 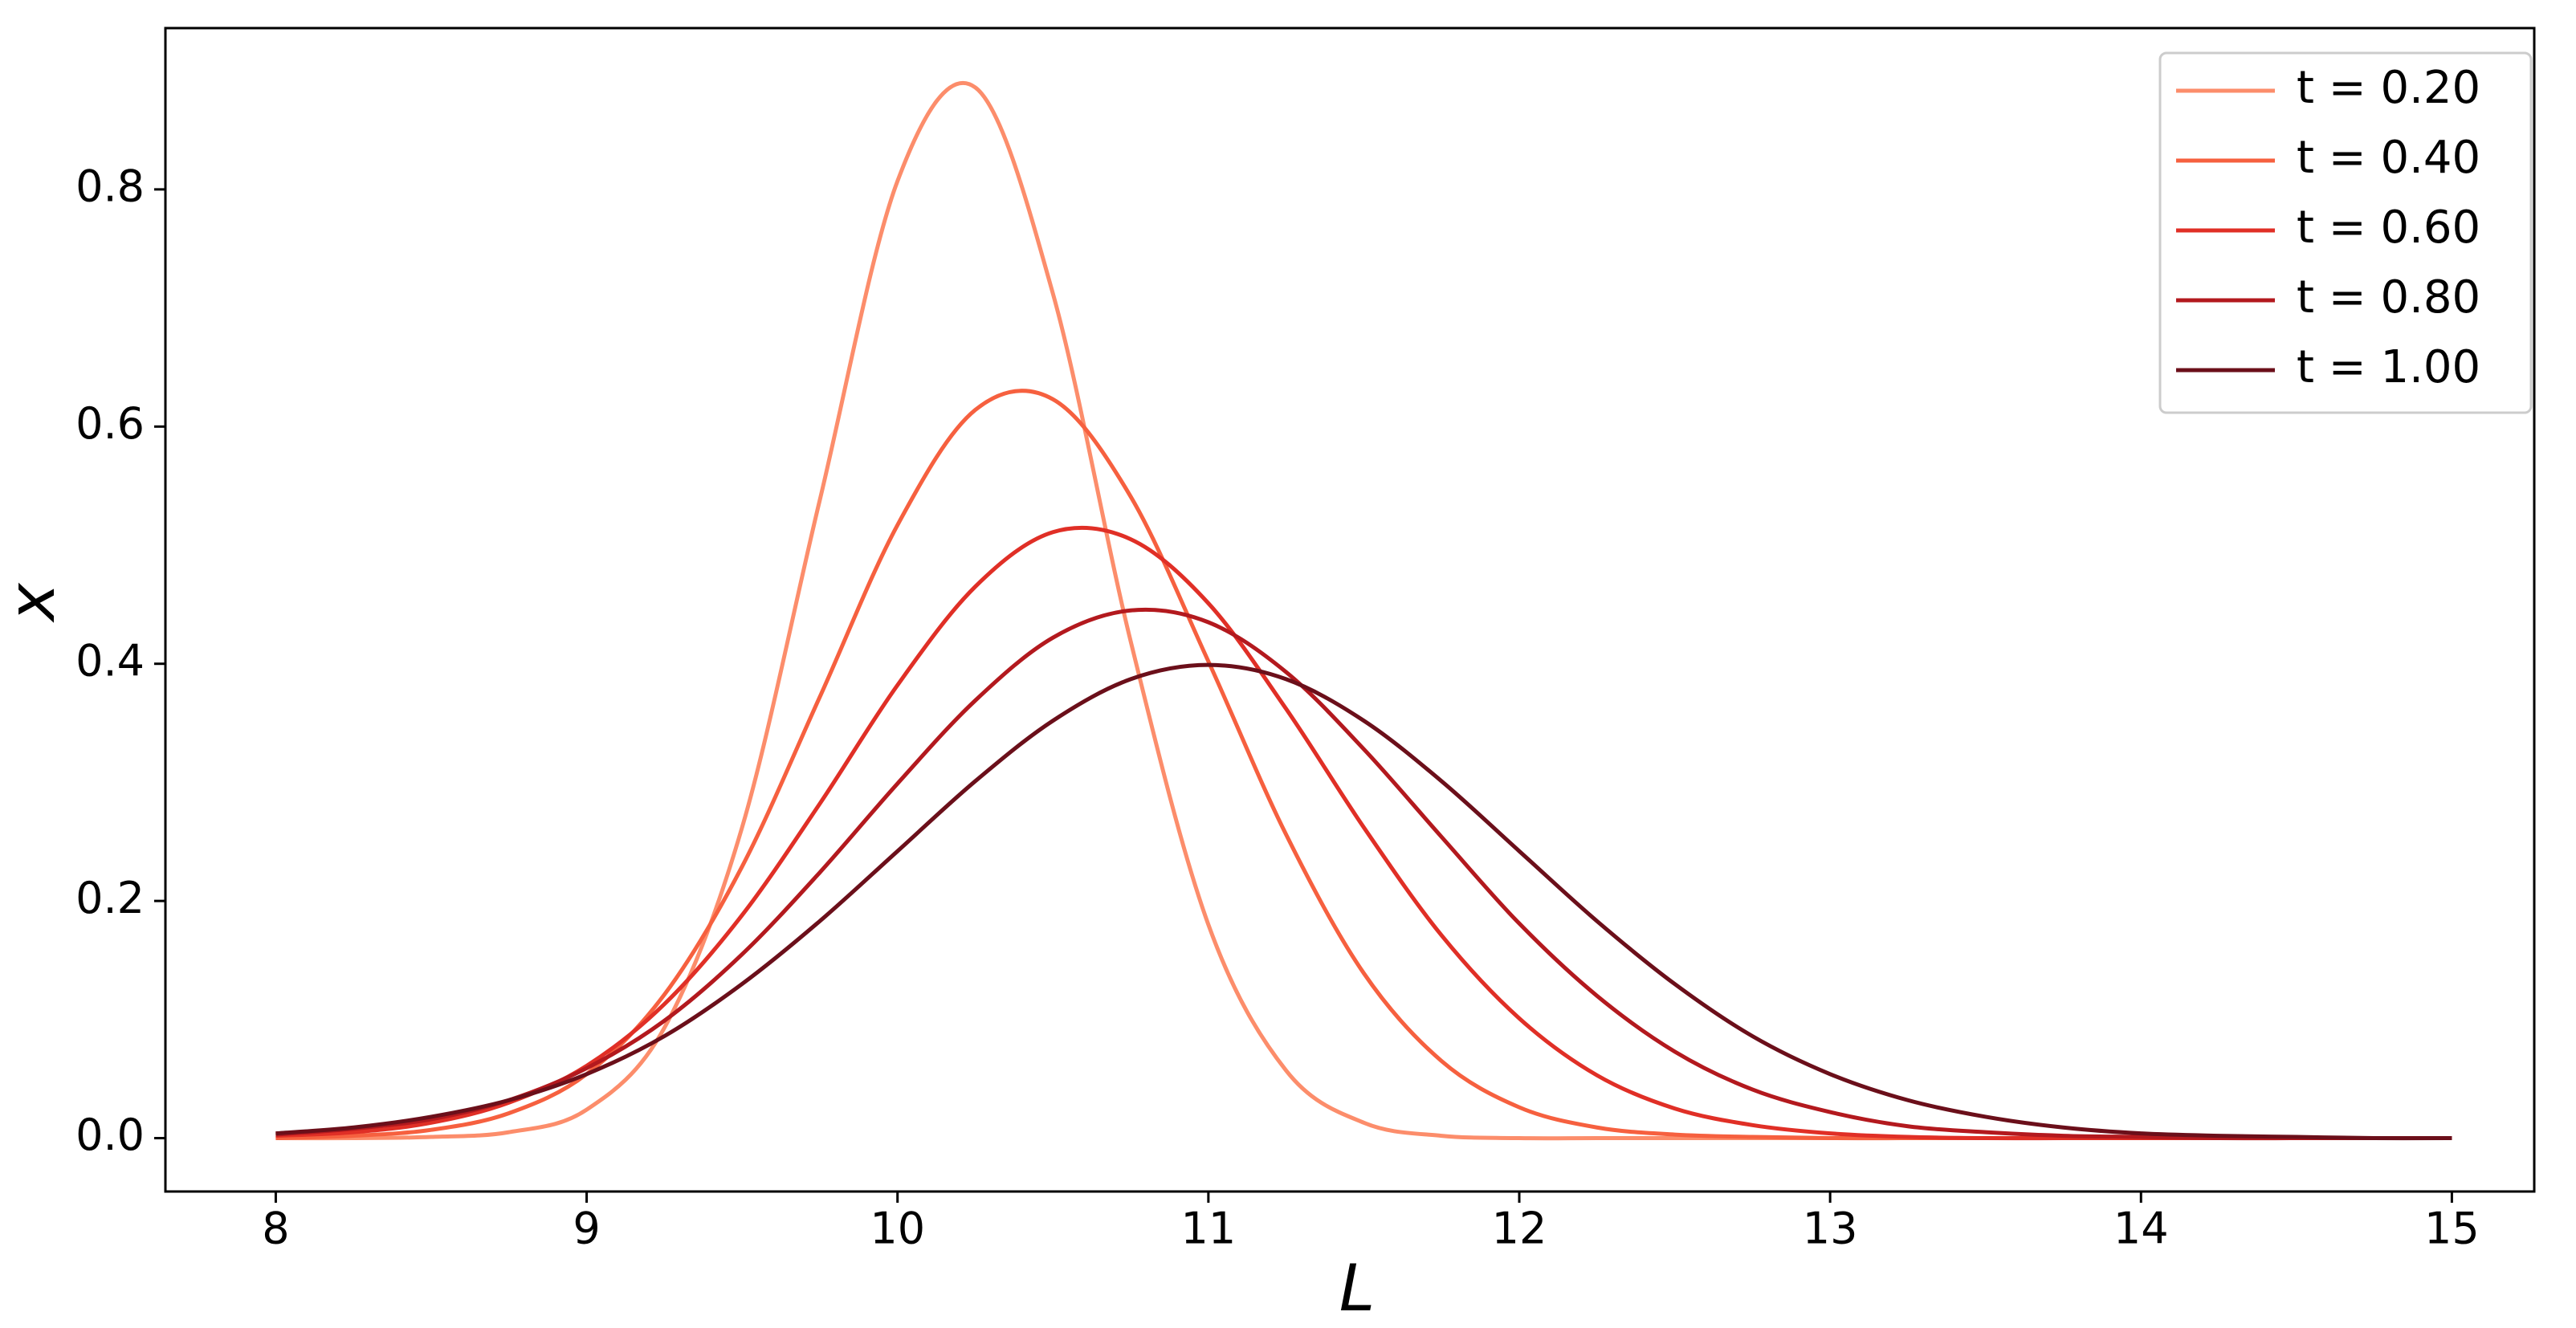 I want to click on y-axis-label: x, so click(x=34, y=603).